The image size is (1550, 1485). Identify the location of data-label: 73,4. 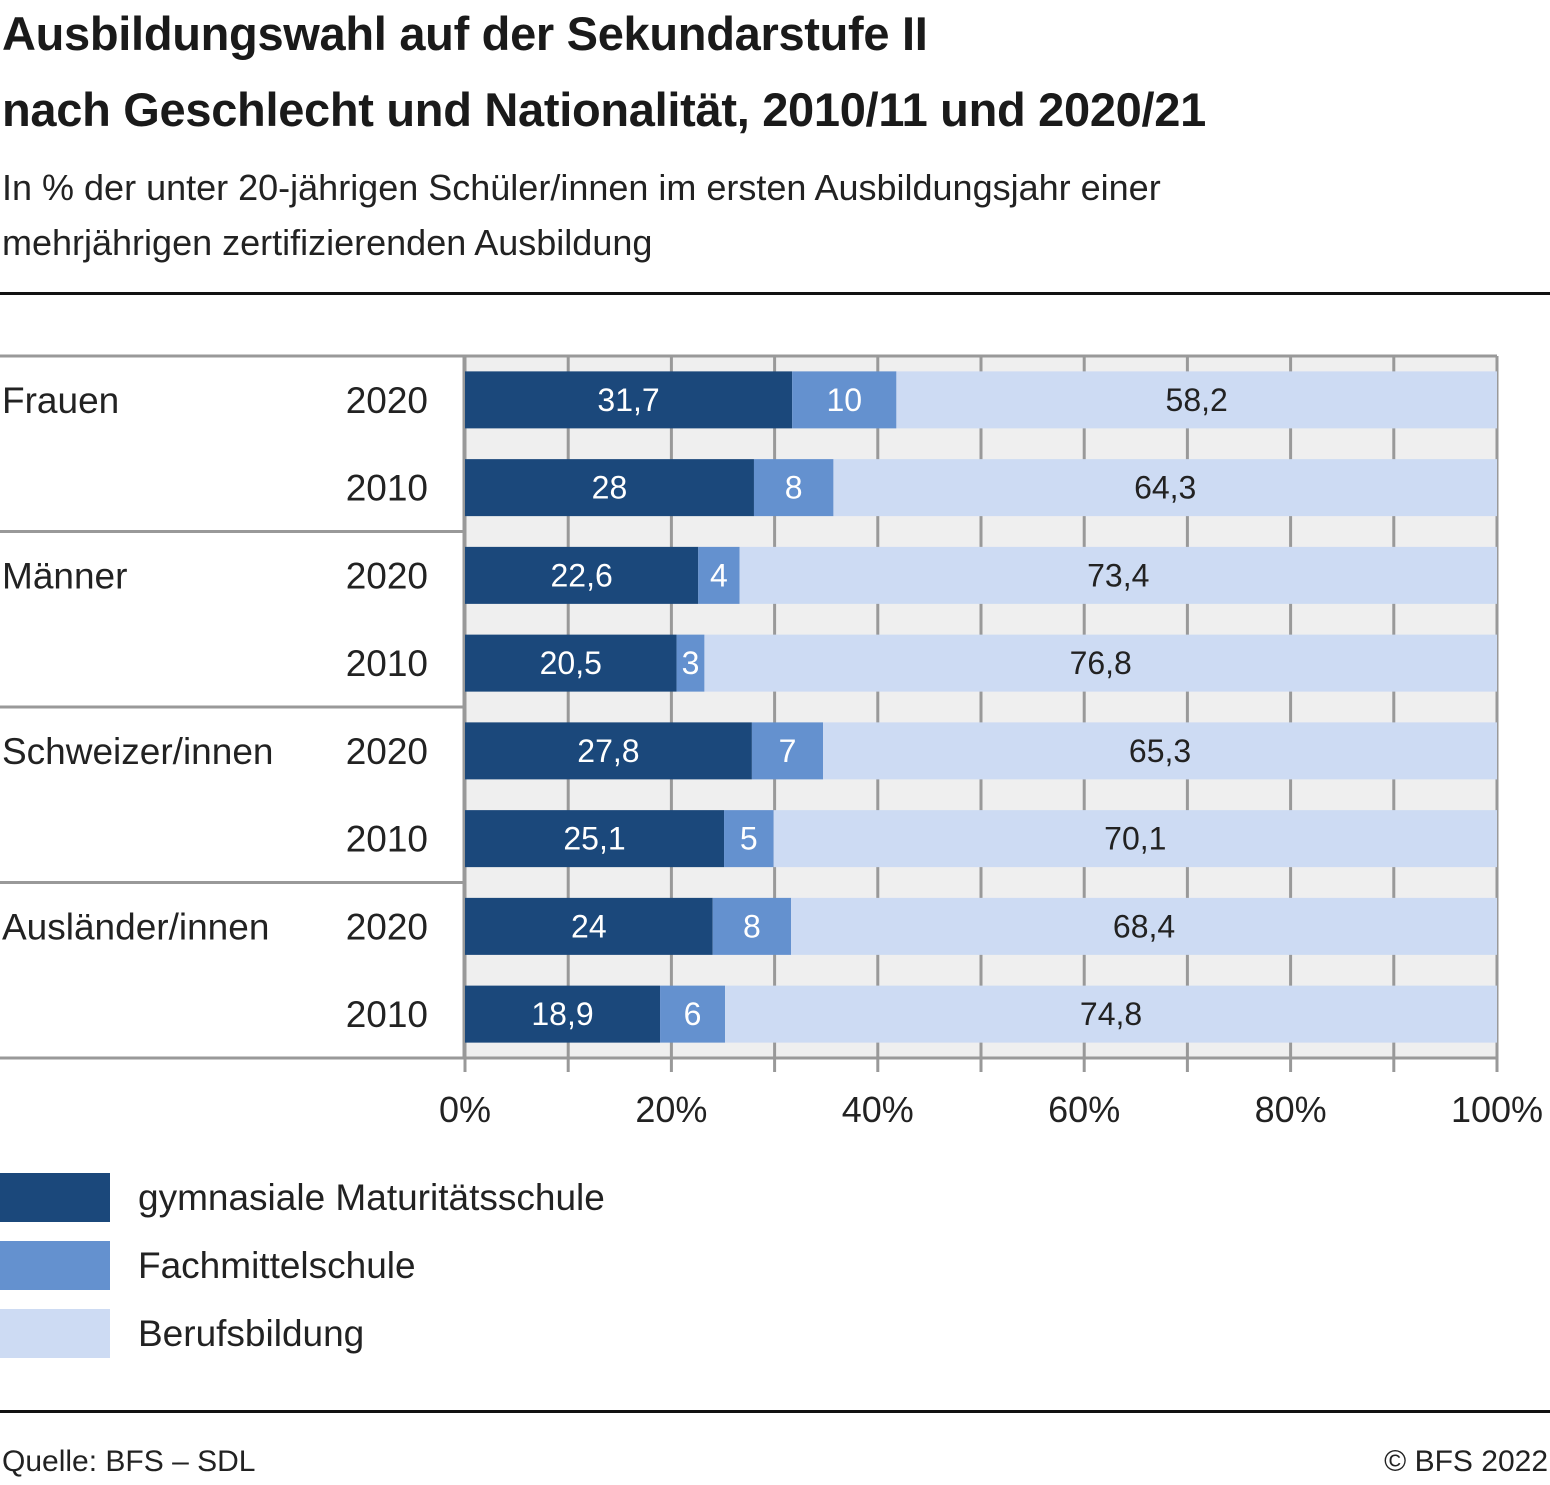
(1118, 575).